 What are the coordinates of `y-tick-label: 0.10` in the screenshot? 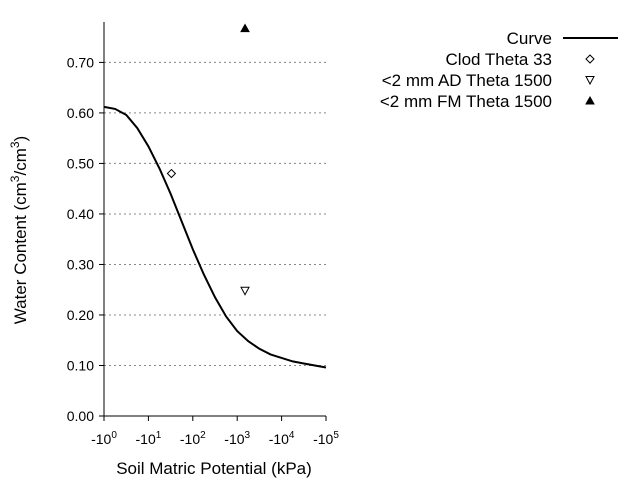 It's located at (80, 365).